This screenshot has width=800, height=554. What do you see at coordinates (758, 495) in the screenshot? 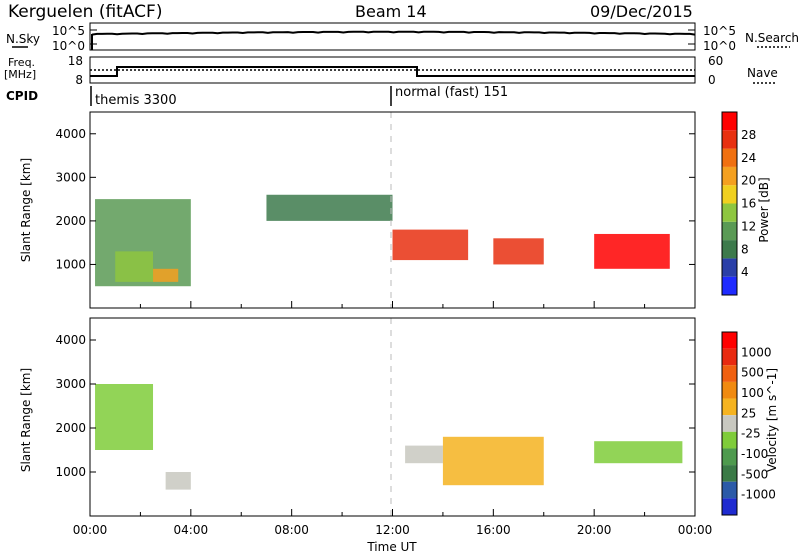
I see `velocity-colorbar-tick-label-7: -1000` at bounding box center [758, 495].